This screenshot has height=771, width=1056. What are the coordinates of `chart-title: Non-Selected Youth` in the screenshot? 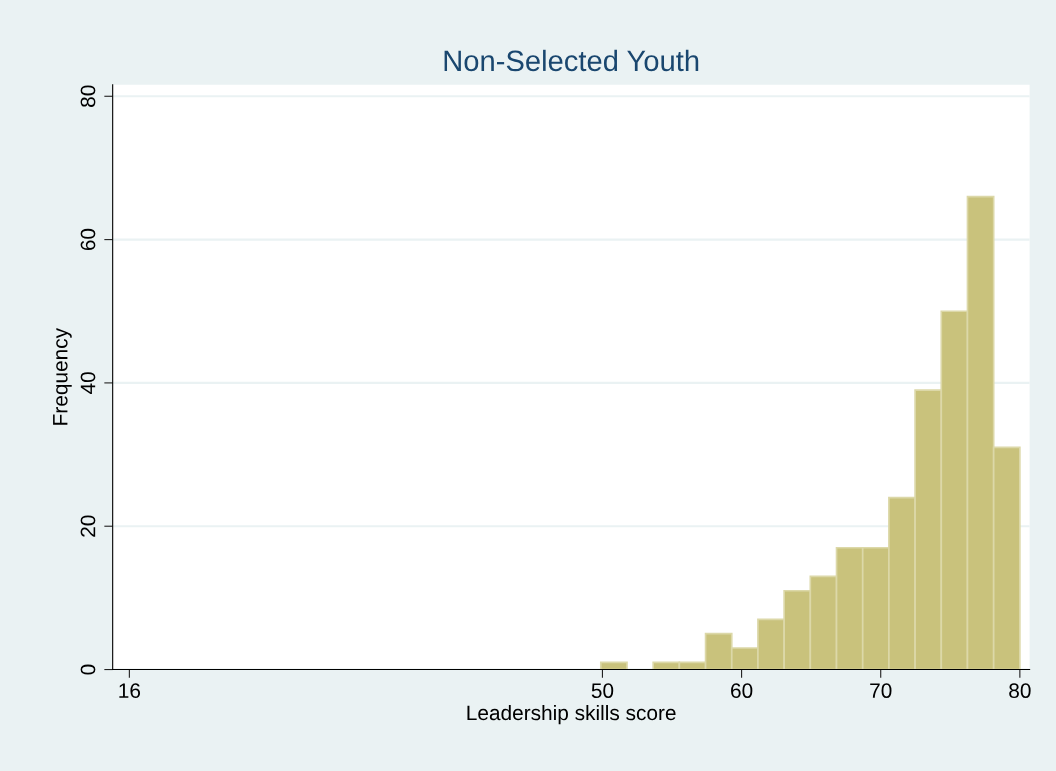 It's located at (571, 60).